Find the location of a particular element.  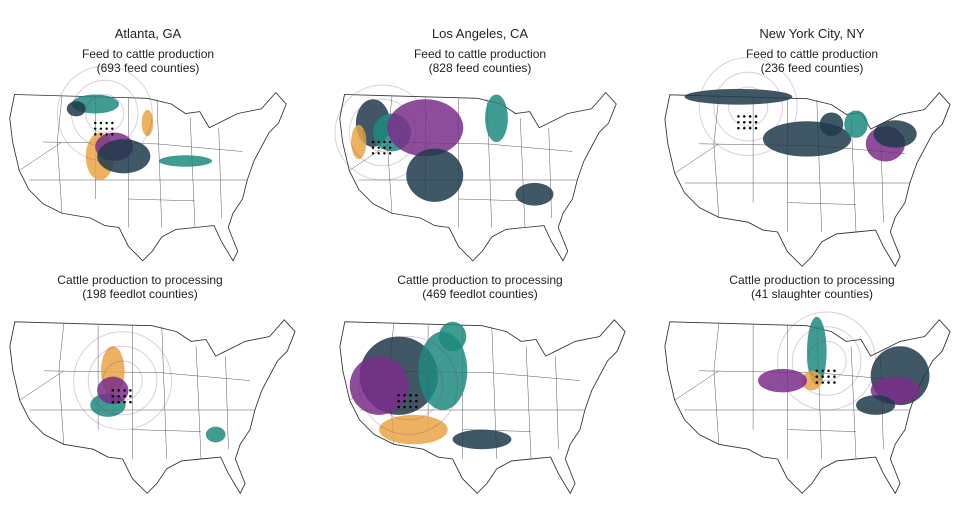

panel-title: Cattle production to processing is located at coordinates (811, 280).